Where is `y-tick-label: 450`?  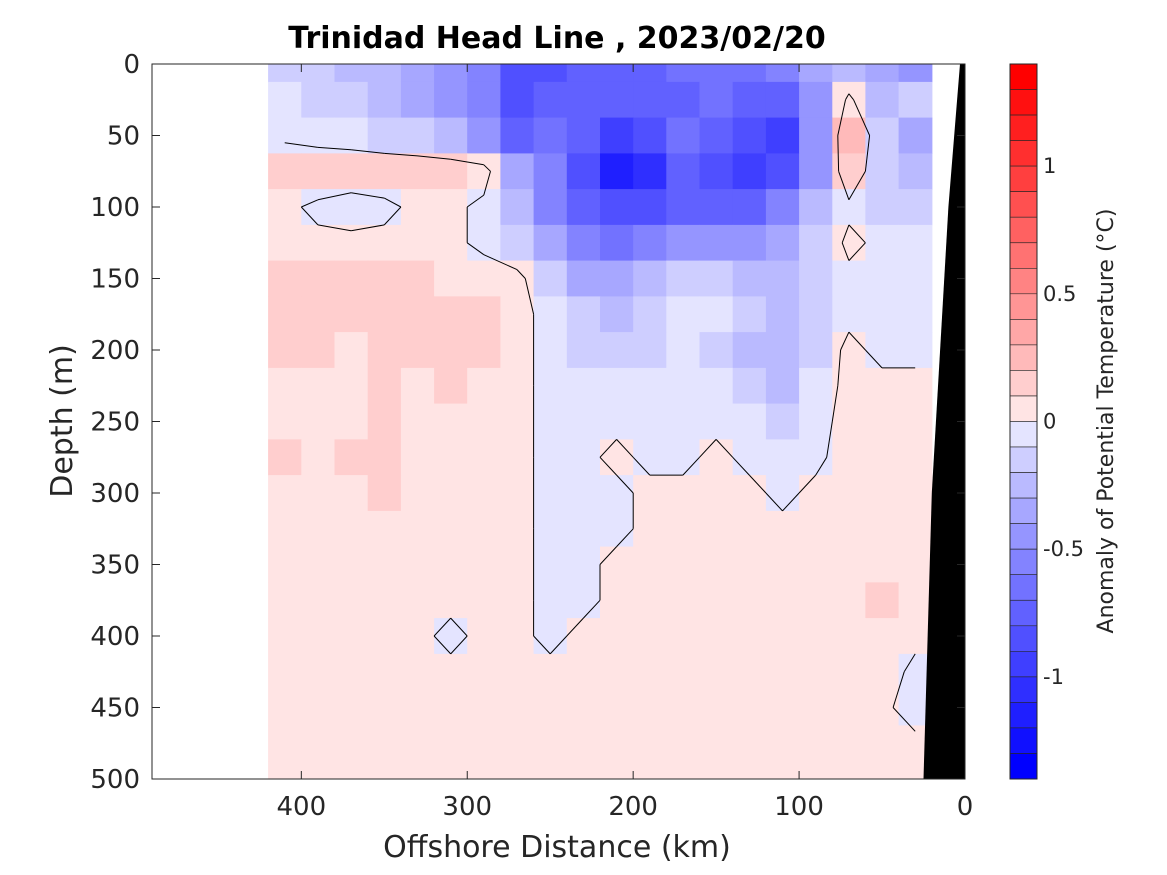
y-tick-label: 450 is located at coordinates (115, 709).